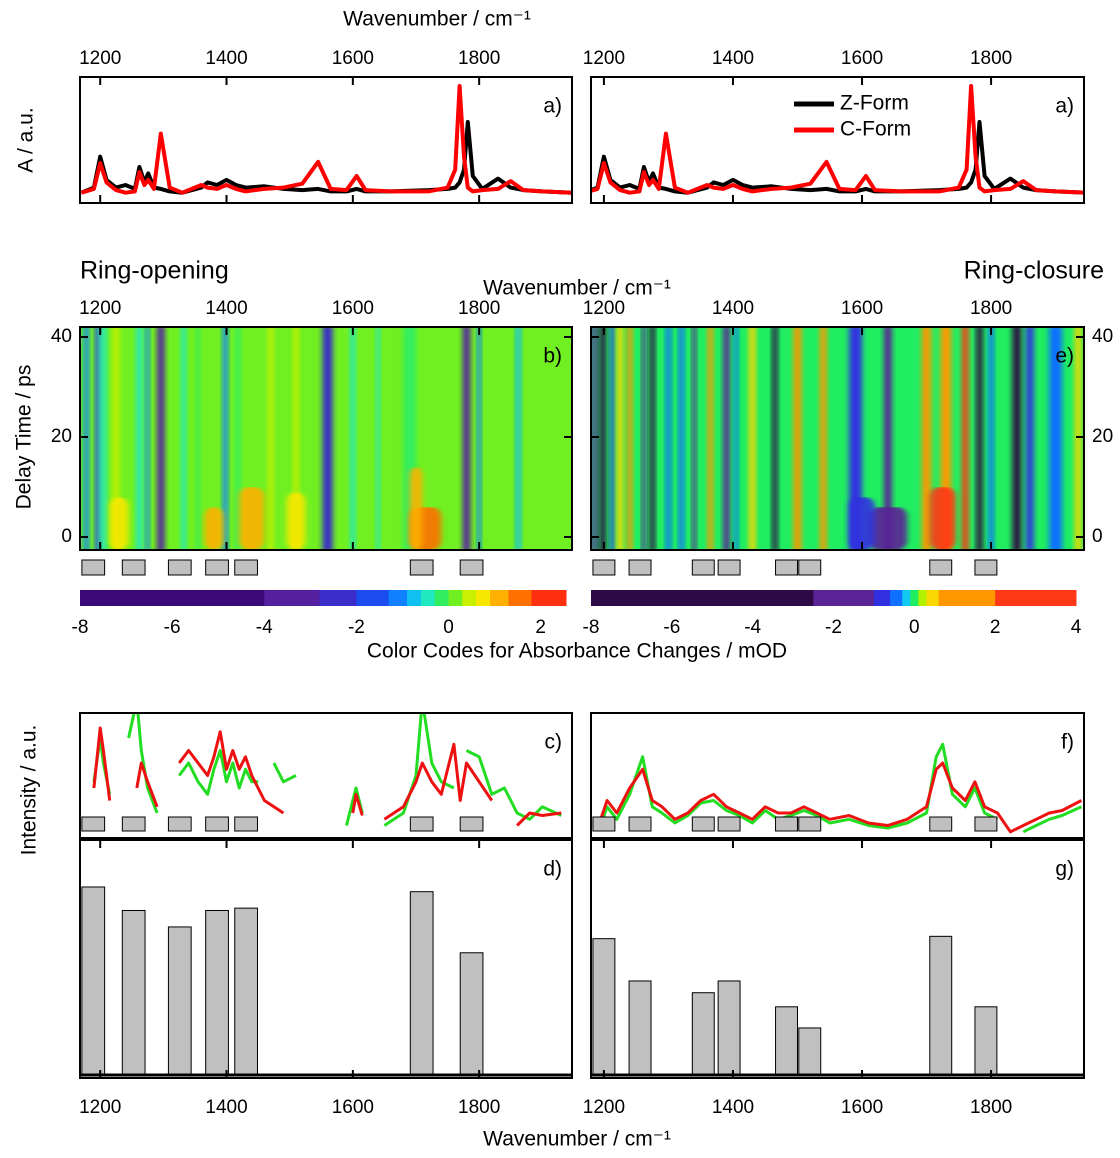  I want to click on colorbar-tick-label: -2, so click(833, 627).